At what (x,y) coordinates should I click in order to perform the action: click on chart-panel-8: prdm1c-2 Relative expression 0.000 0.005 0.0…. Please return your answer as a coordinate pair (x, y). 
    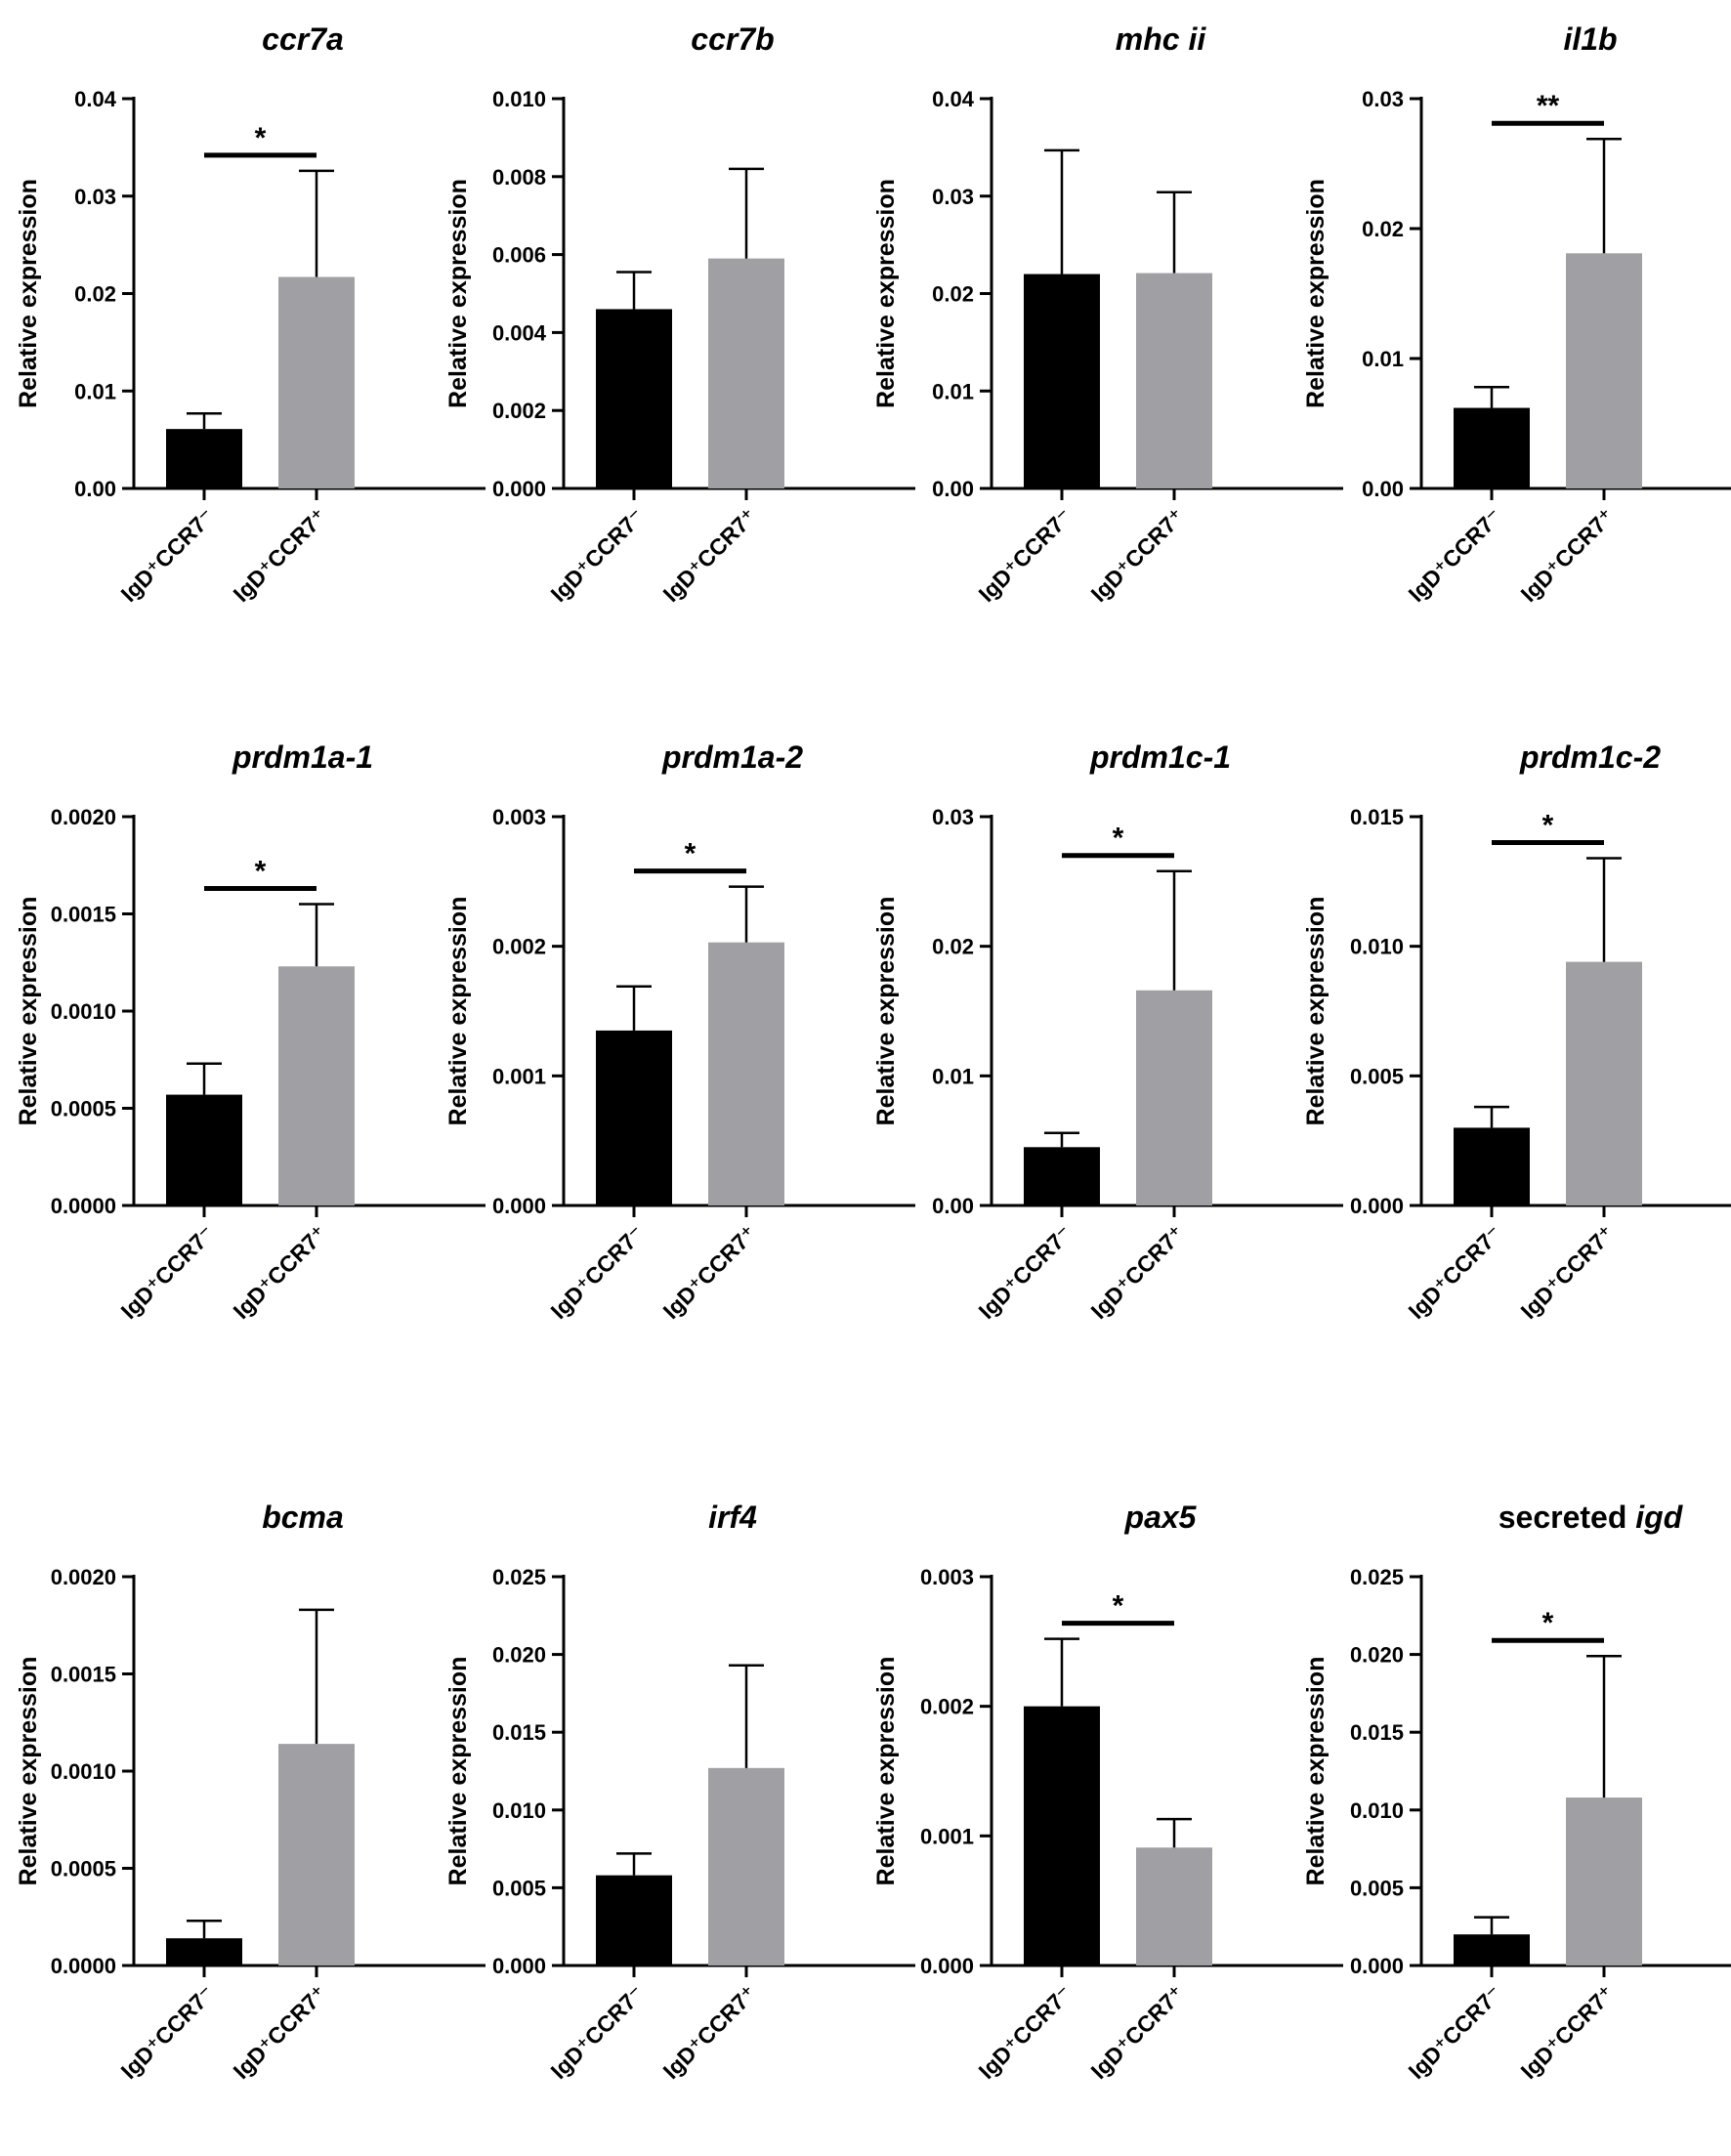
    Looking at the image, I should click on (1516, 1032).